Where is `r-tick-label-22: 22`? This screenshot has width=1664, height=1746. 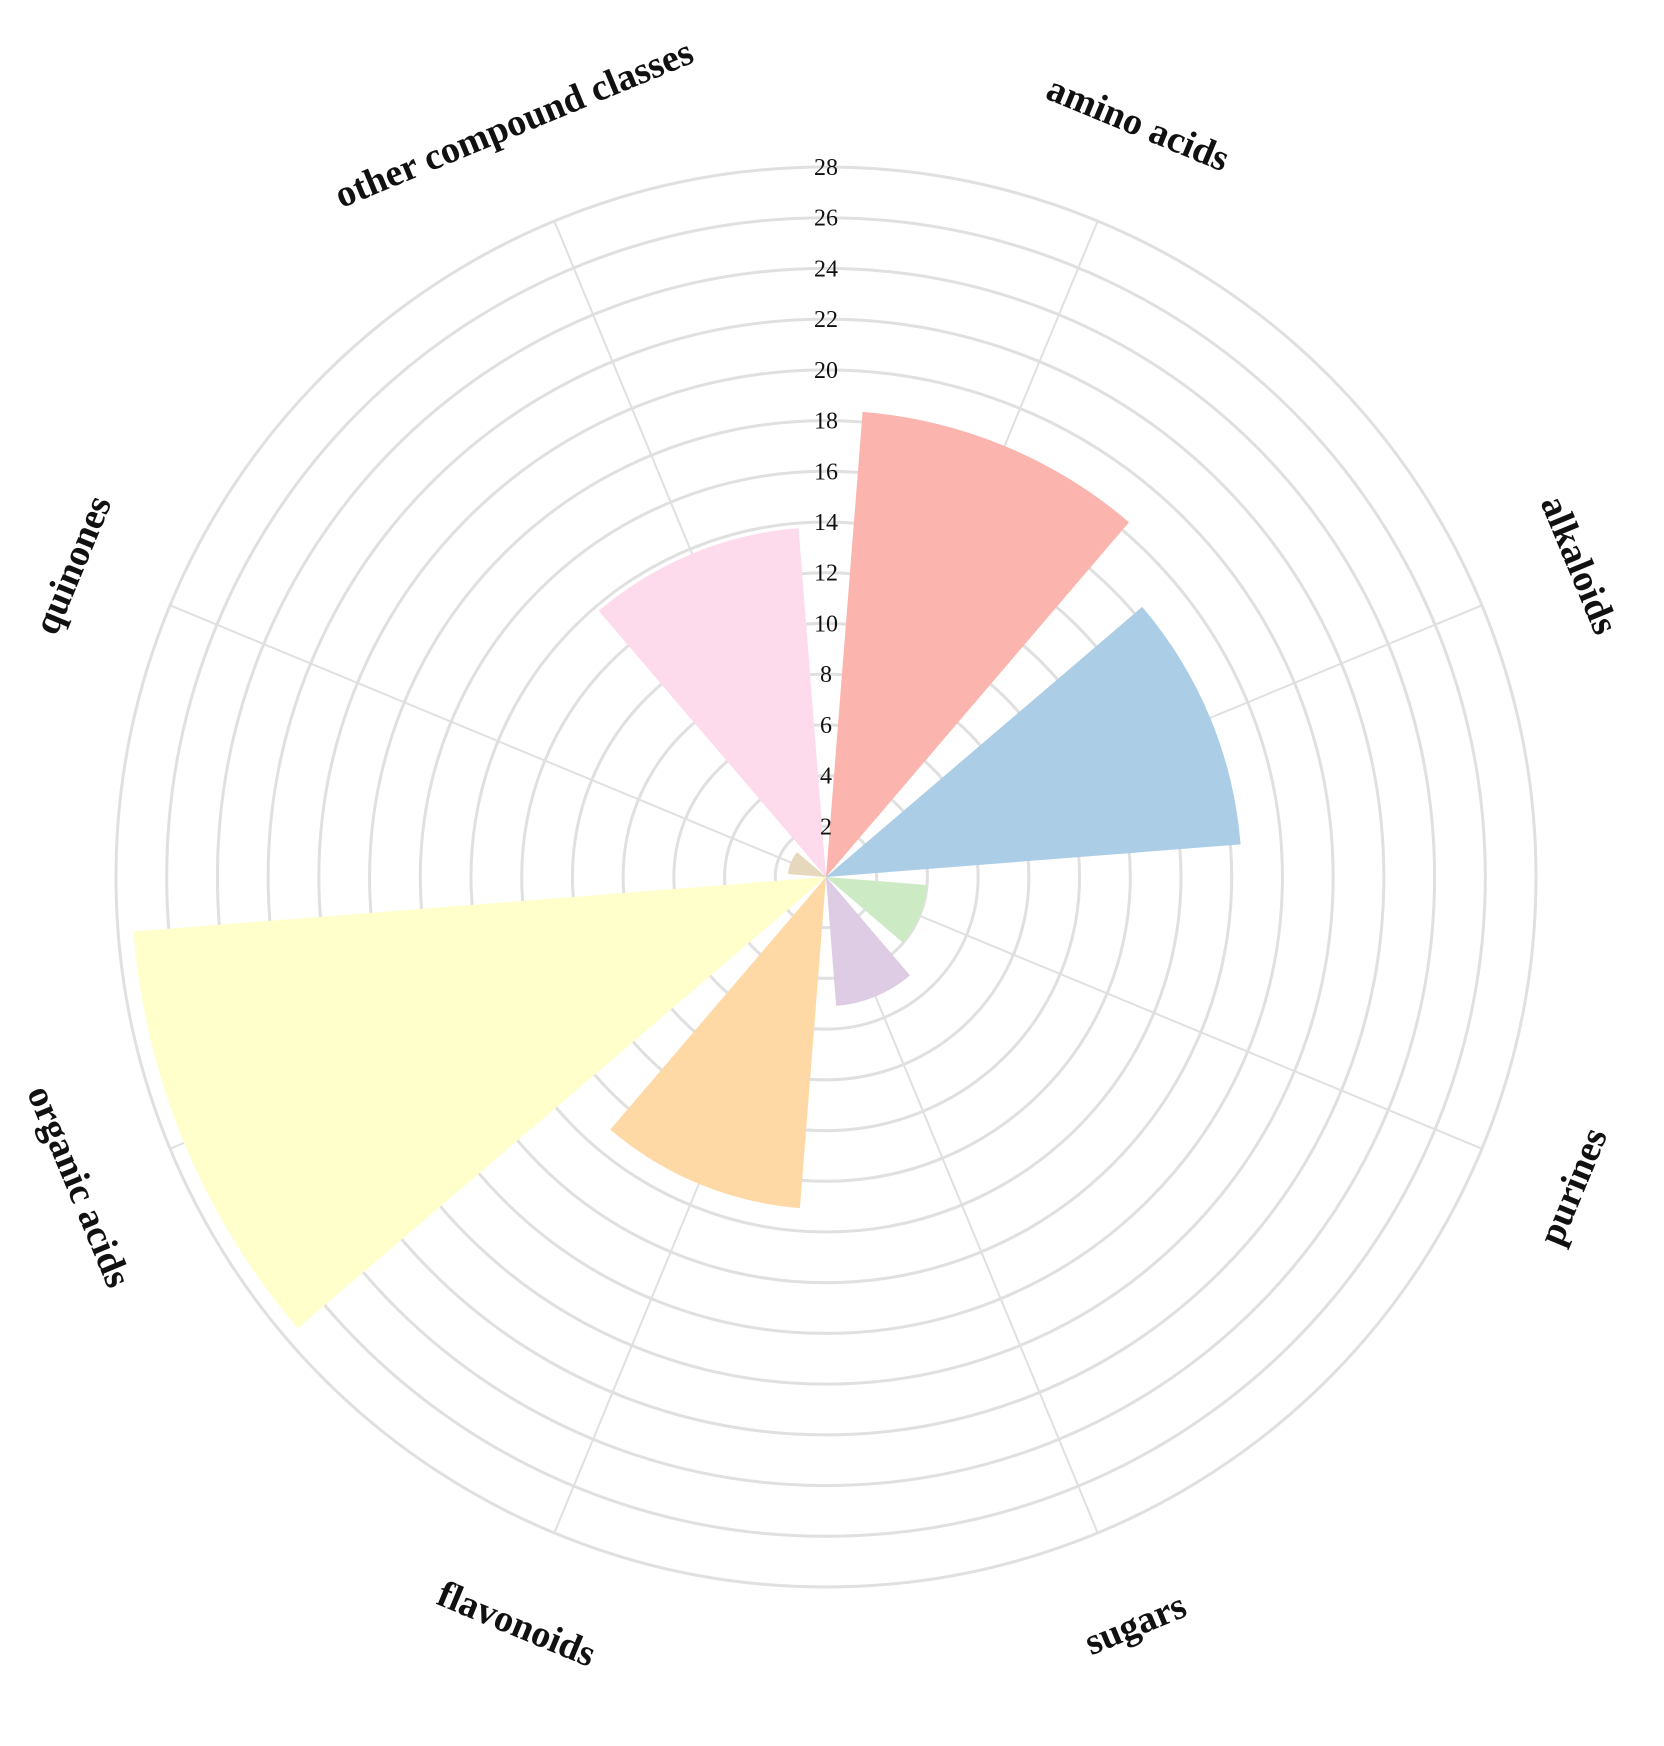 r-tick-label-22: 22 is located at coordinates (826, 320).